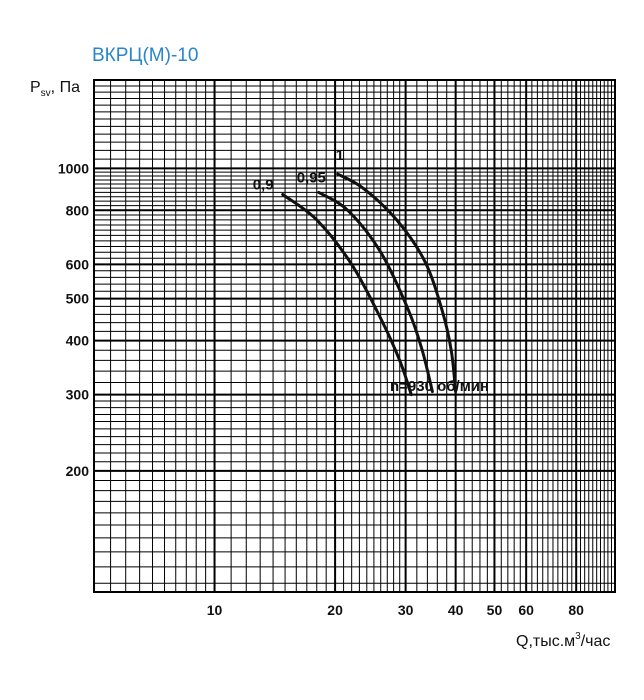 The width and height of the screenshot is (644, 700). I want to click on y-axis-label-main: P, so click(35, 87).